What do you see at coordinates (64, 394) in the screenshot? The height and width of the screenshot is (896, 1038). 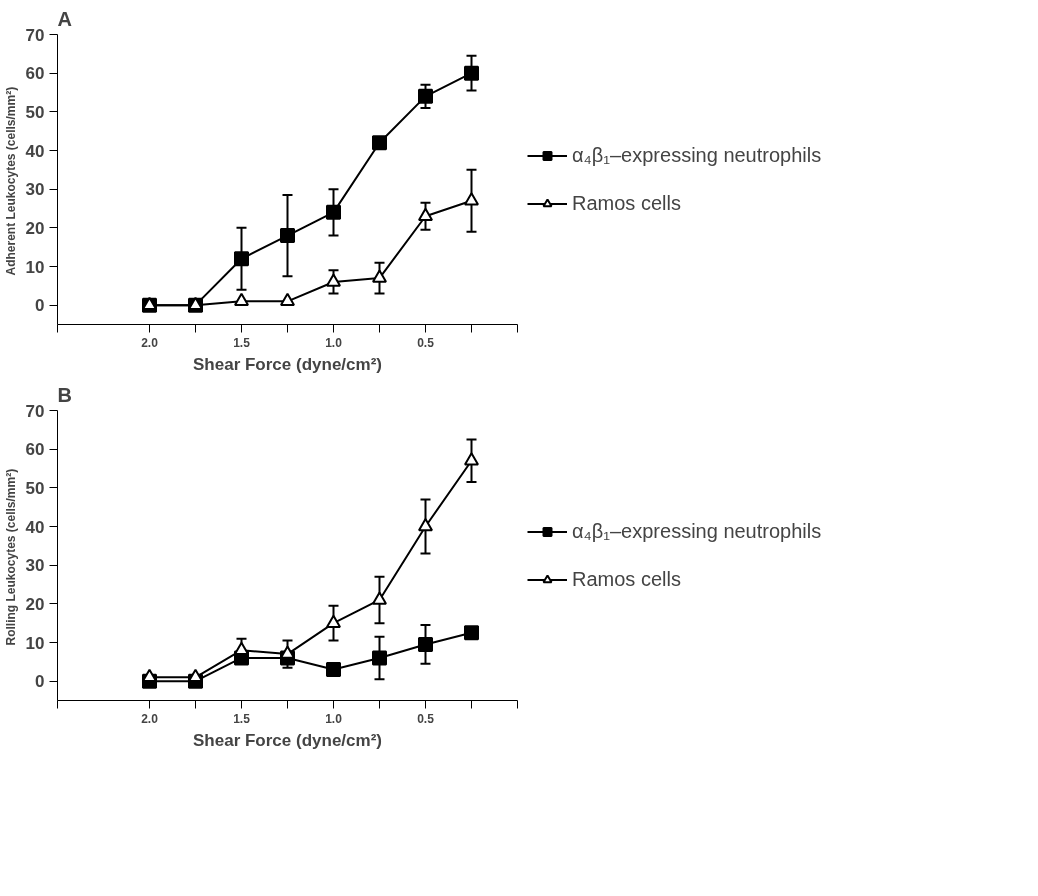 I see `chart-title: B` at bounding box center [64, 394].